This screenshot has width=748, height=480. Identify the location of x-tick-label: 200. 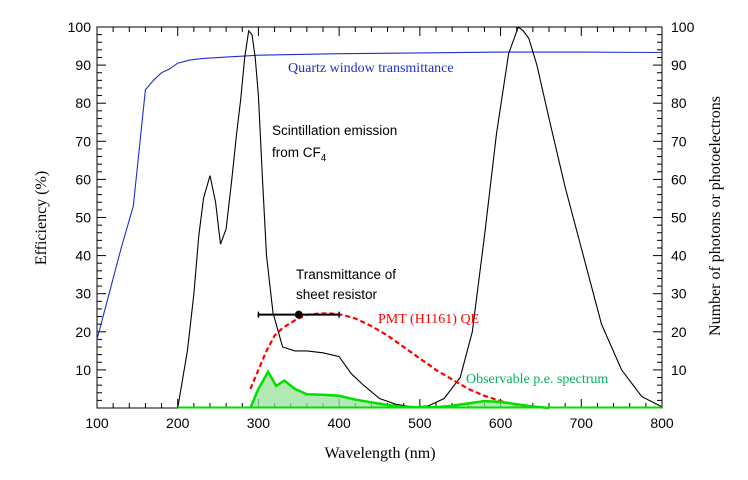
(178, 423).